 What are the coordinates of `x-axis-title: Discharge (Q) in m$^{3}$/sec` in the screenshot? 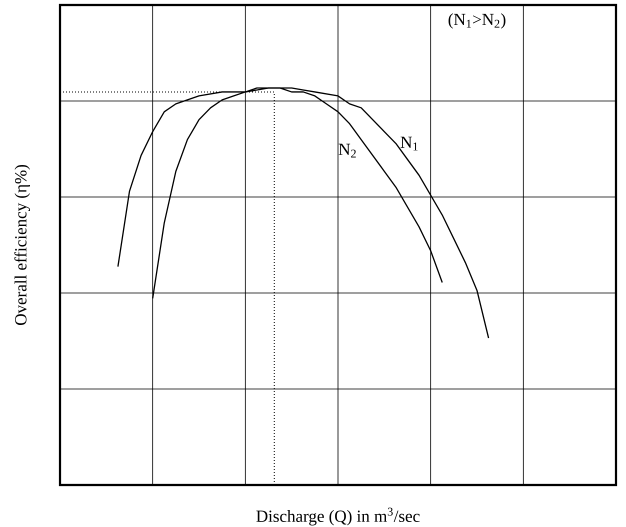 It's located at (338, 517).